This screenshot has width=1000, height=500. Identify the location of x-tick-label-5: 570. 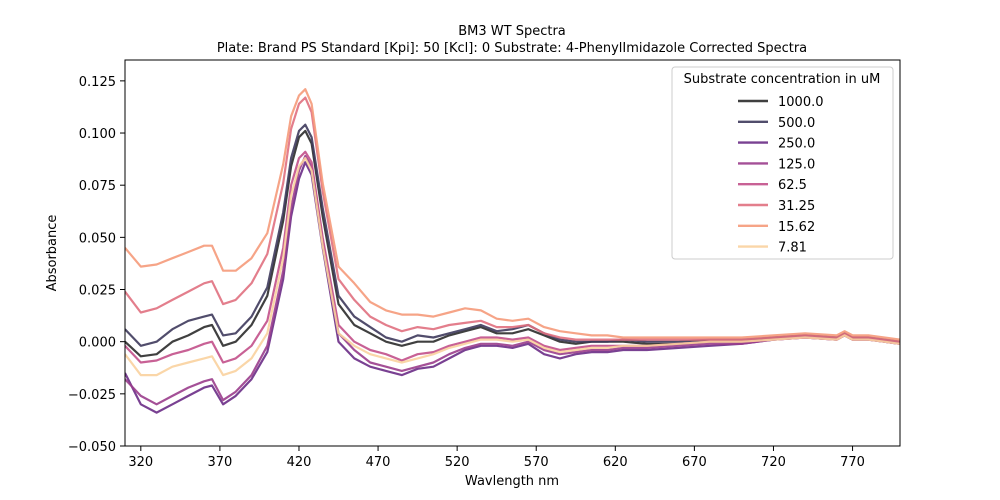
(536, 462).